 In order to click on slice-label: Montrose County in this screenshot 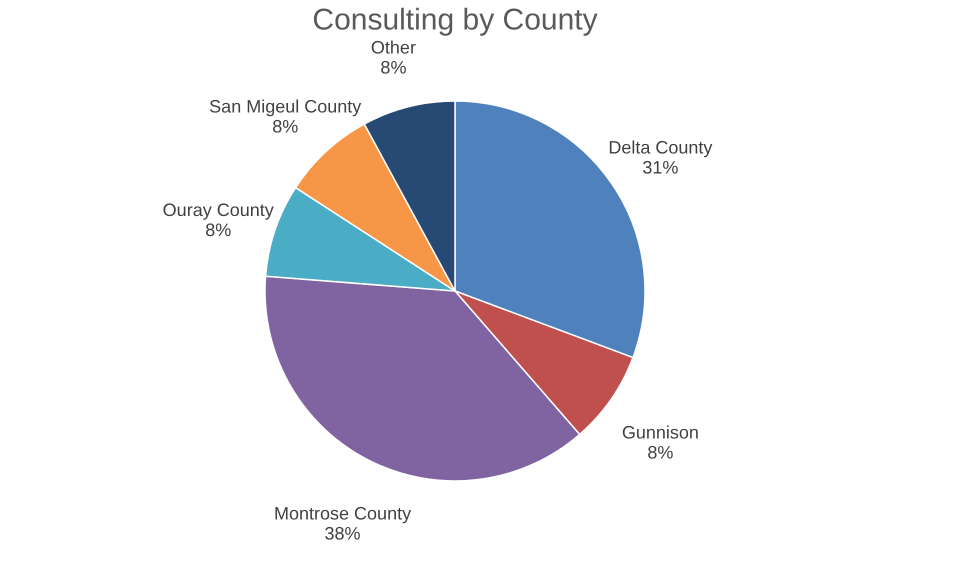, I will do `click(343, 513)`.